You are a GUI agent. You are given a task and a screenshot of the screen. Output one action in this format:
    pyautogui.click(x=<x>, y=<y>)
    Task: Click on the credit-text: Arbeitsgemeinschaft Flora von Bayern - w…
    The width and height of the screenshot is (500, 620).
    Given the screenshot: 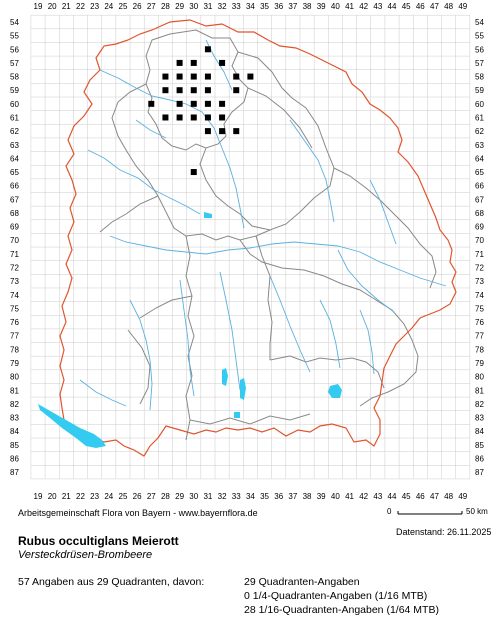 What is the action you would take?
    pyautogui.click(x=138, y=513)
    